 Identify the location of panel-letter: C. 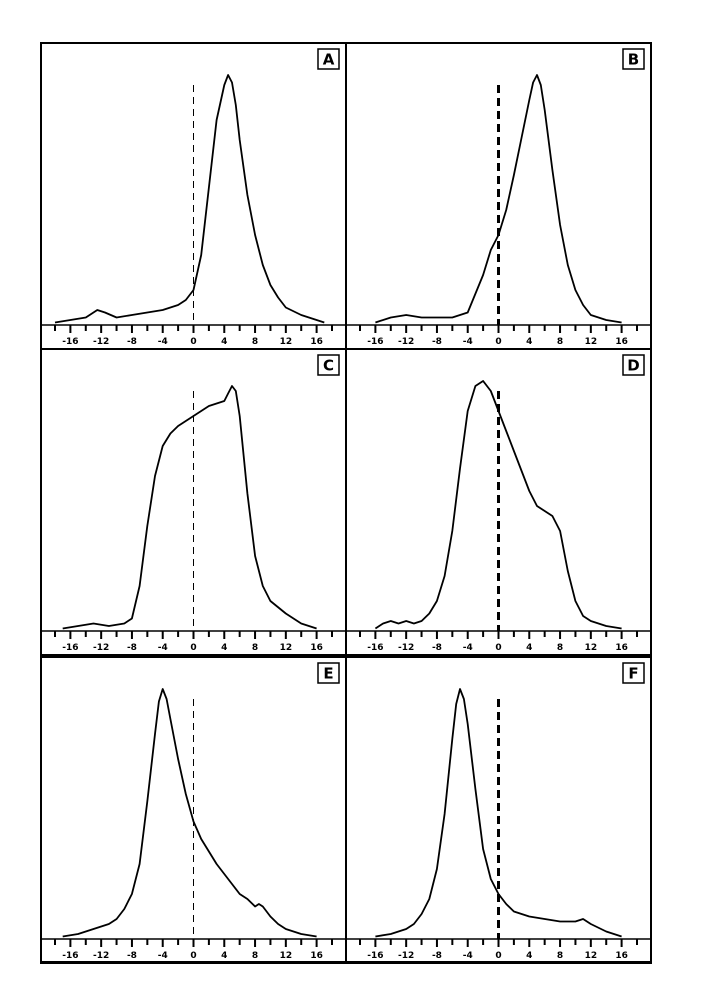
(328, 366).